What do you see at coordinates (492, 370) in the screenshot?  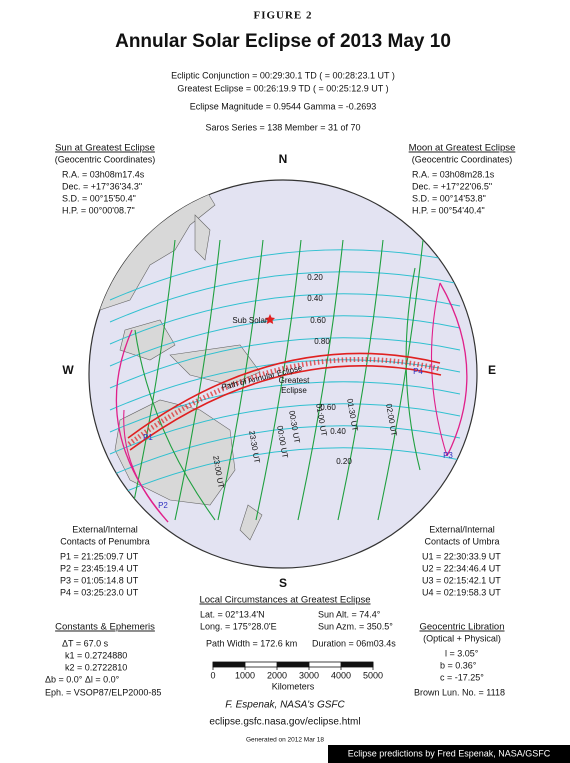 I see `compass-east: E` at bounding box center [492, 370].